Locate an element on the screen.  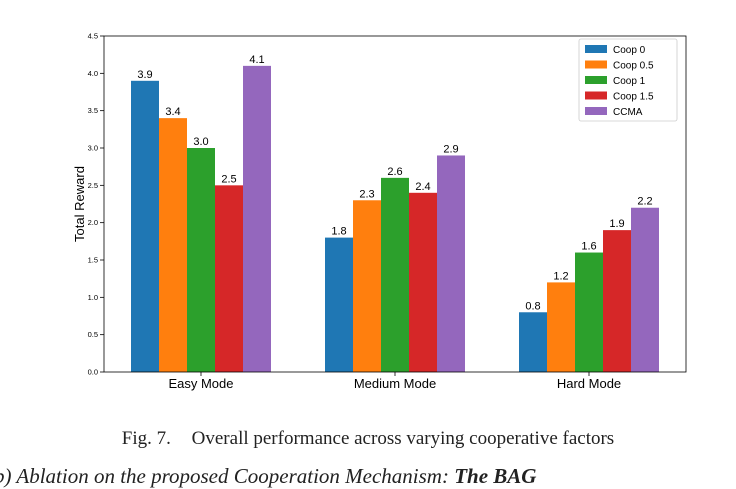
x-tick-label: Medium Mode is located at coordinates (395, 383).